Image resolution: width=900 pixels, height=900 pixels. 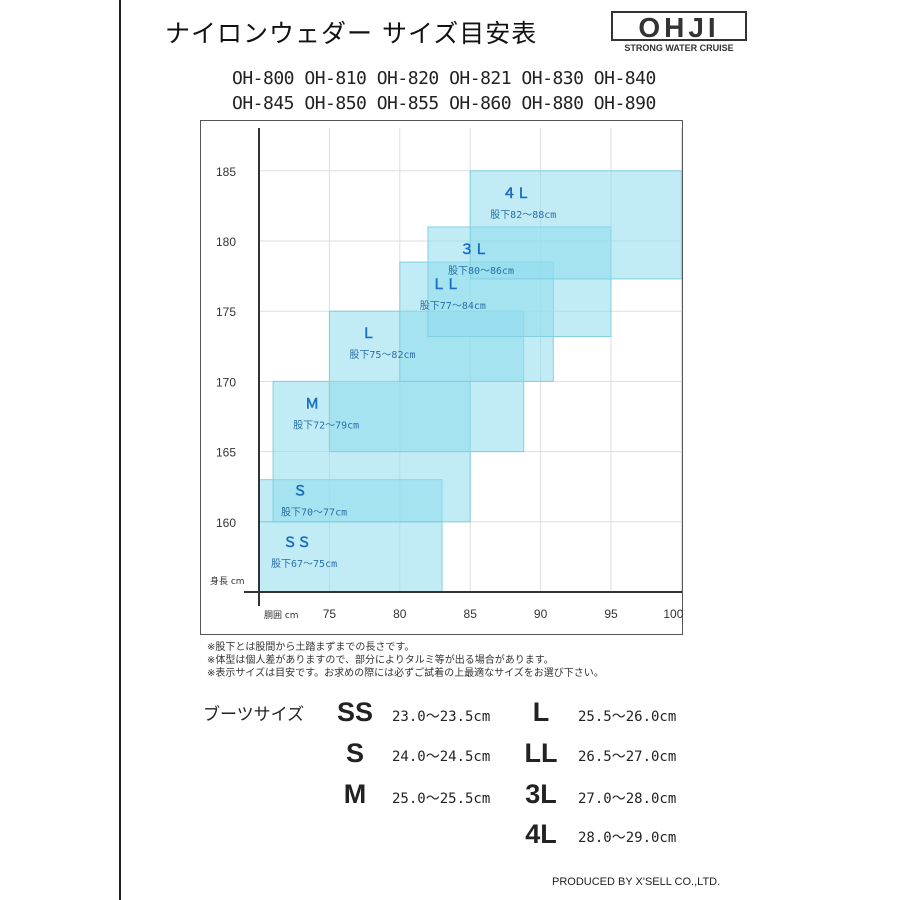 What do you see at coordinates (541, 712) in the screenshot?
I see `boot-size: L` at bounding box center [541, 712].